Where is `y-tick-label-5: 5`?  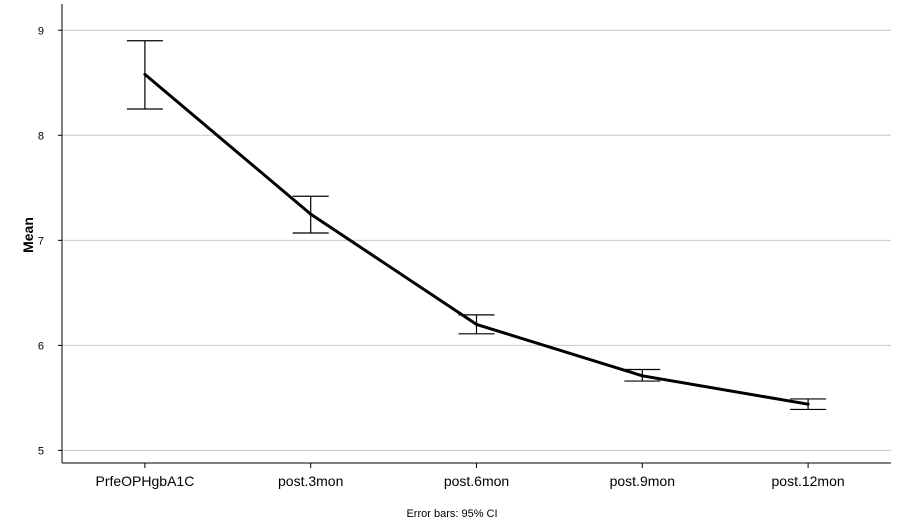 y-tick-label-5: 5 is located at coordinates (41, 451).